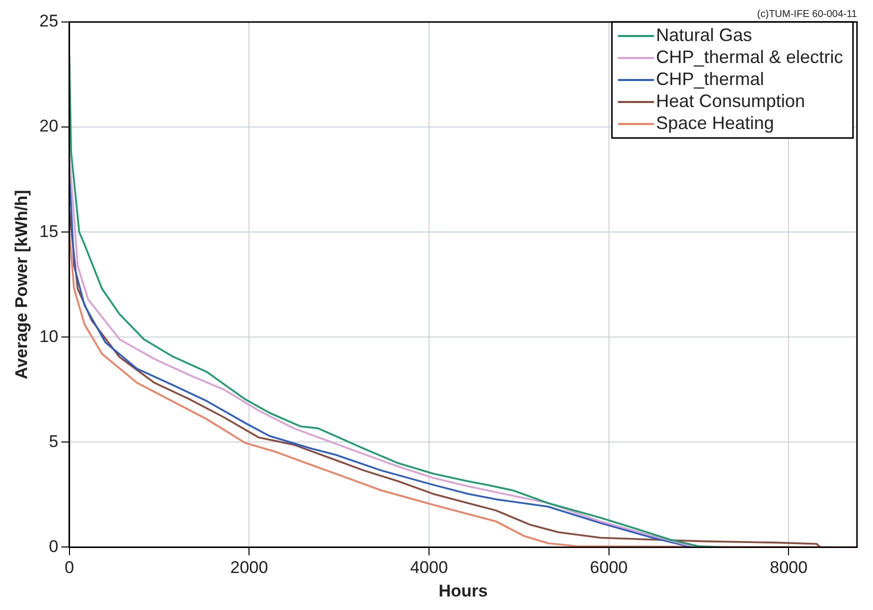 Image resolution: width=873 pixels, height=610 pixels. I want to click on x-tick-label: 4000, so click(429, 568).